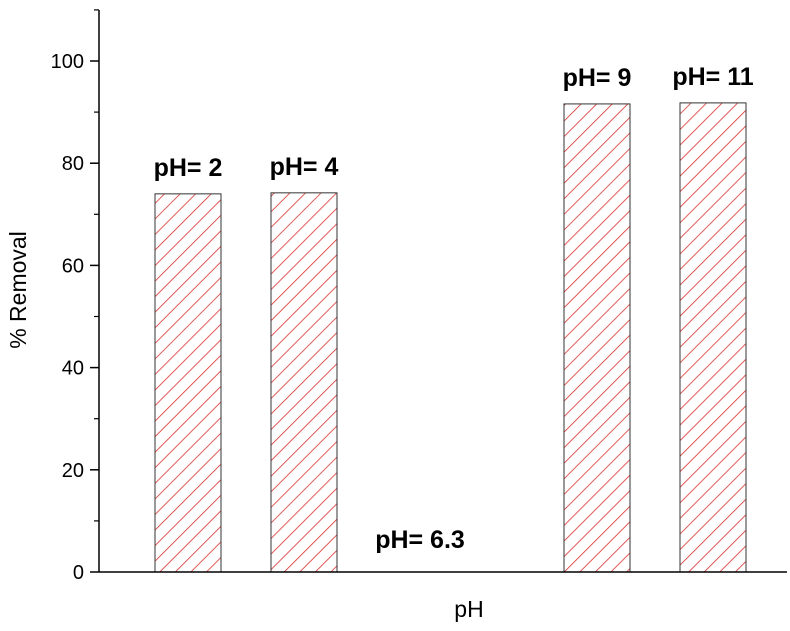 This screenshot has width=790, height=631. Describe the element at coordinates (73, 266) in the screenshot. I see `y-tick-label: 60` at that location.